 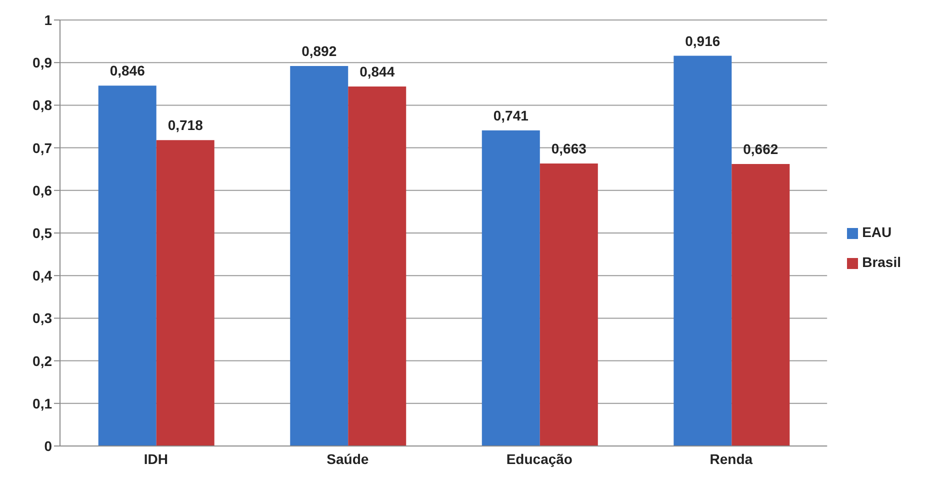 What do you see at coordinates (48, 20) in the screenshot?
I see `y-tick-label: 1` at bounding box center [48, 20].